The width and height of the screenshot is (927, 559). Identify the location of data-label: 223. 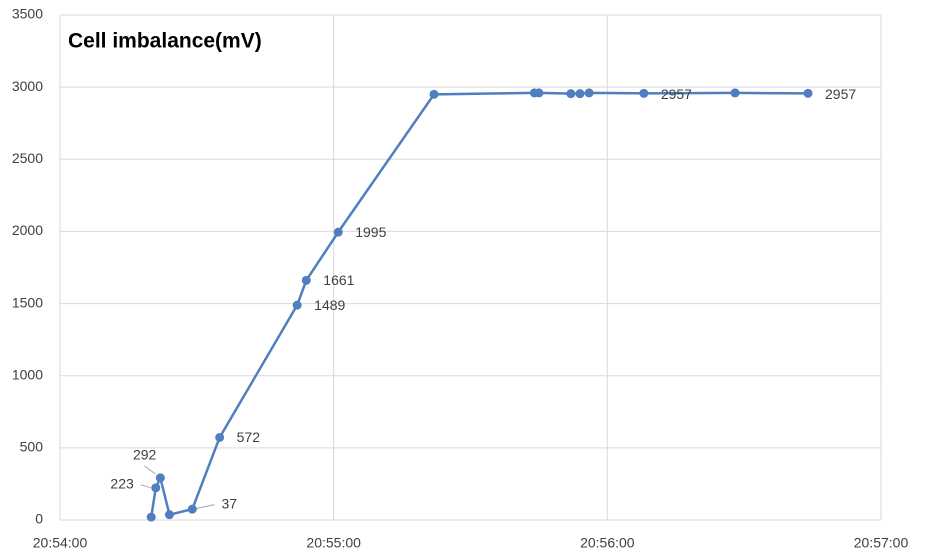
(122, 484).